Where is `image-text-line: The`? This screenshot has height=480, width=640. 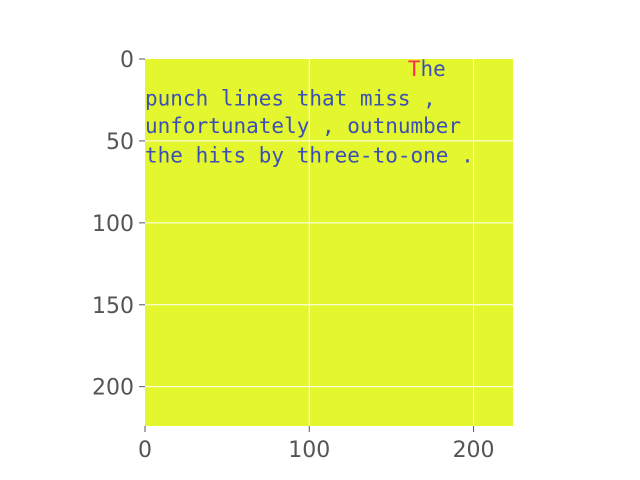 image-text-line: The is located at coordinates (427, 69).